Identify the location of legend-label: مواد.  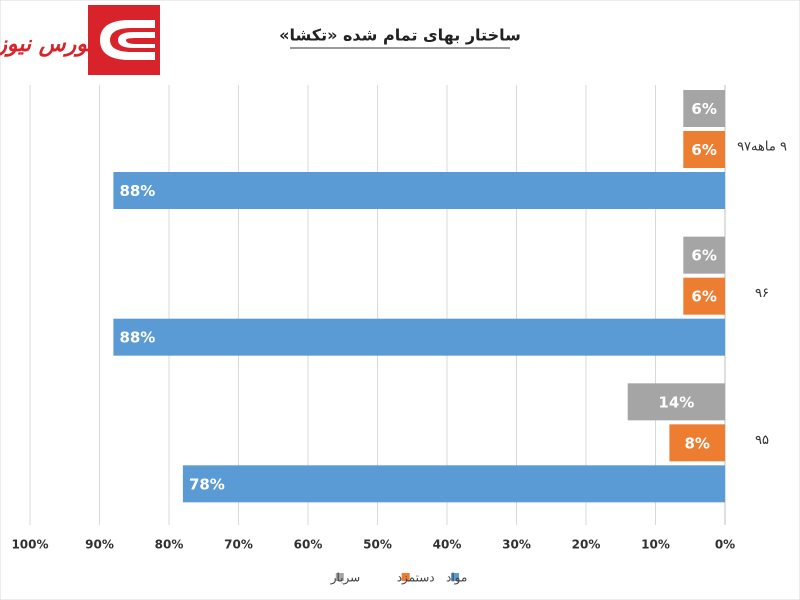
(456, 578).